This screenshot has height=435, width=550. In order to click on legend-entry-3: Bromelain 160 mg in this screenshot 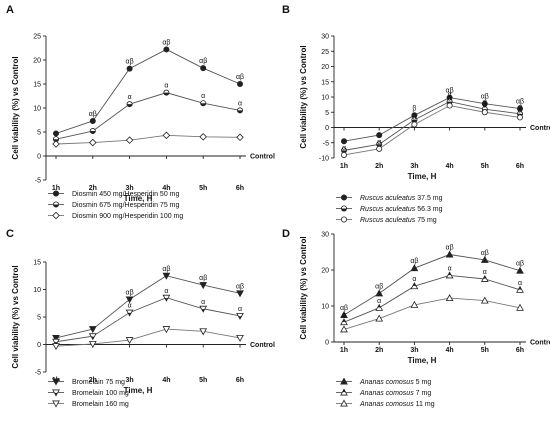, I will do `click(88, 404)`.